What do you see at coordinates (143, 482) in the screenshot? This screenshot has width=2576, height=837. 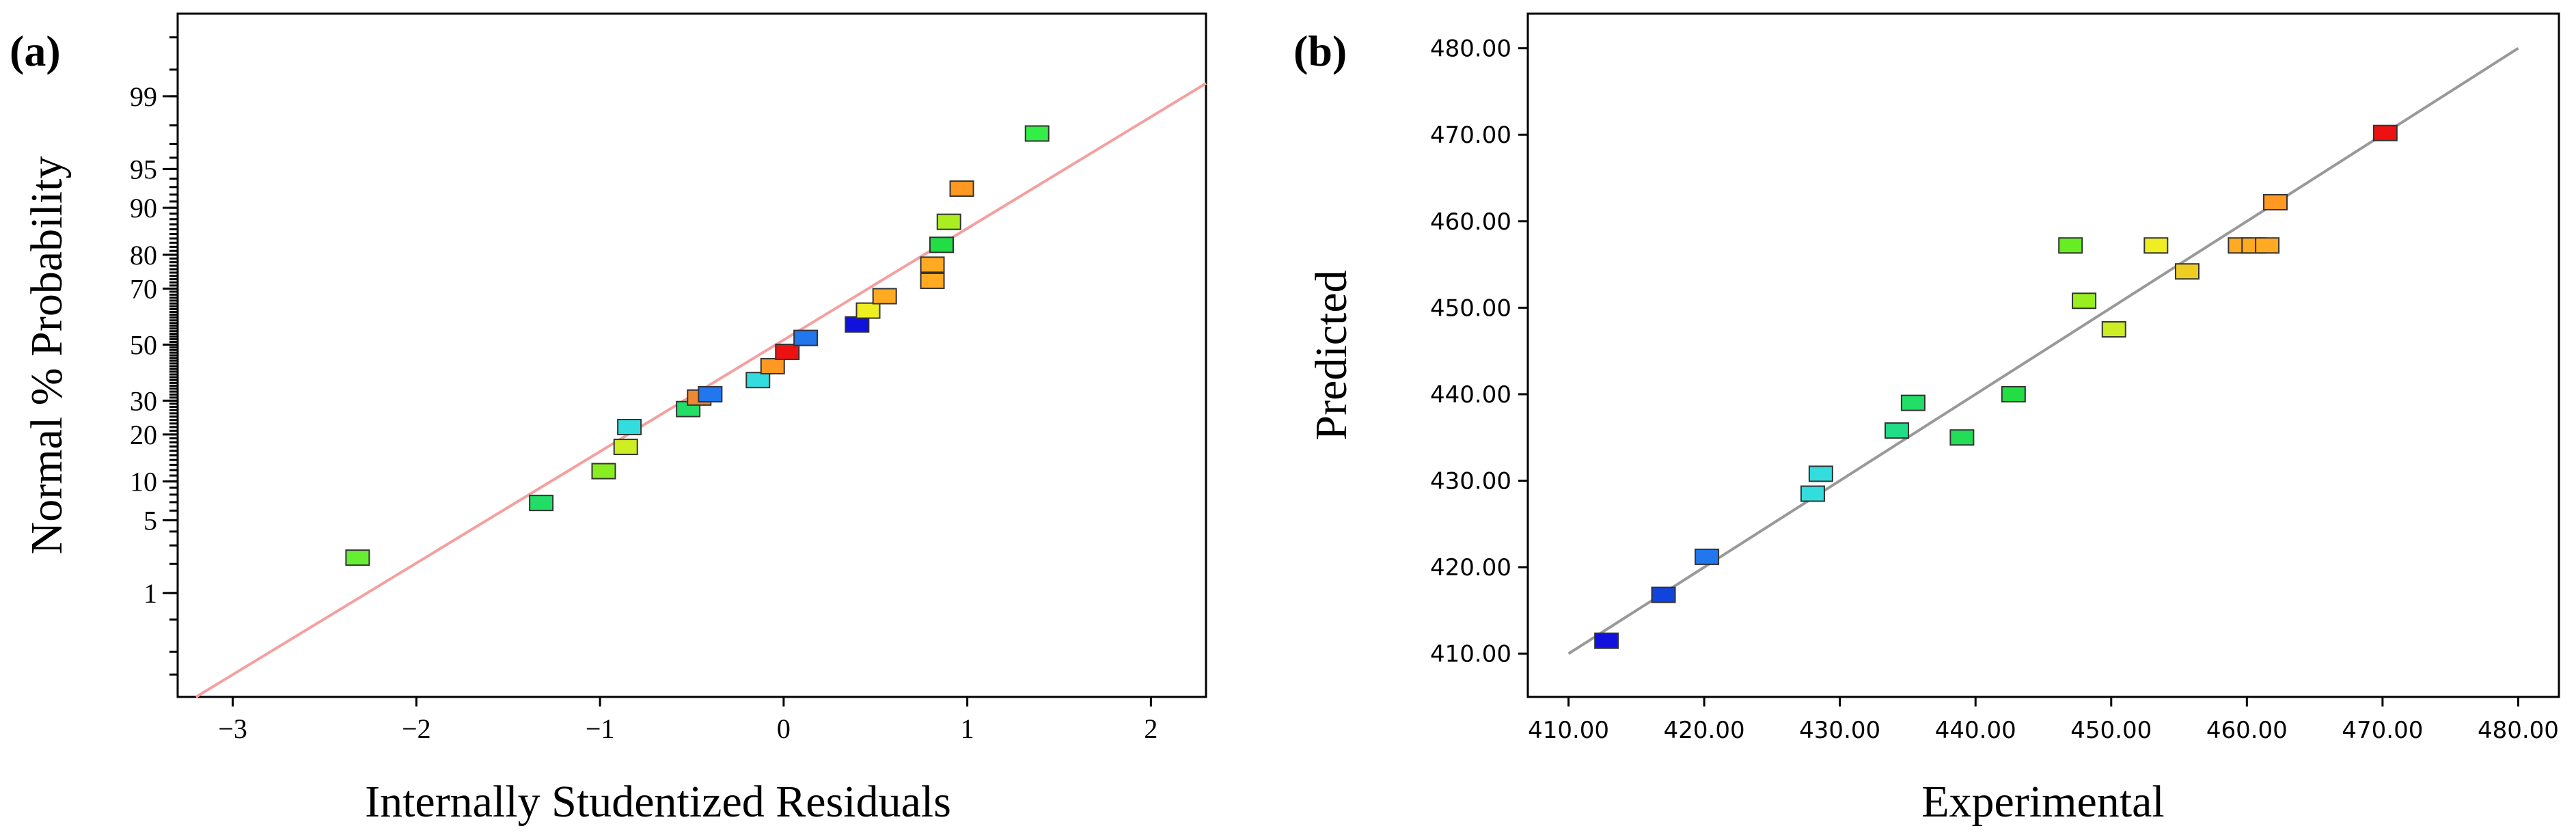 I see `panel-a-y-tick-label: 10` at bounding box center [143, 482].